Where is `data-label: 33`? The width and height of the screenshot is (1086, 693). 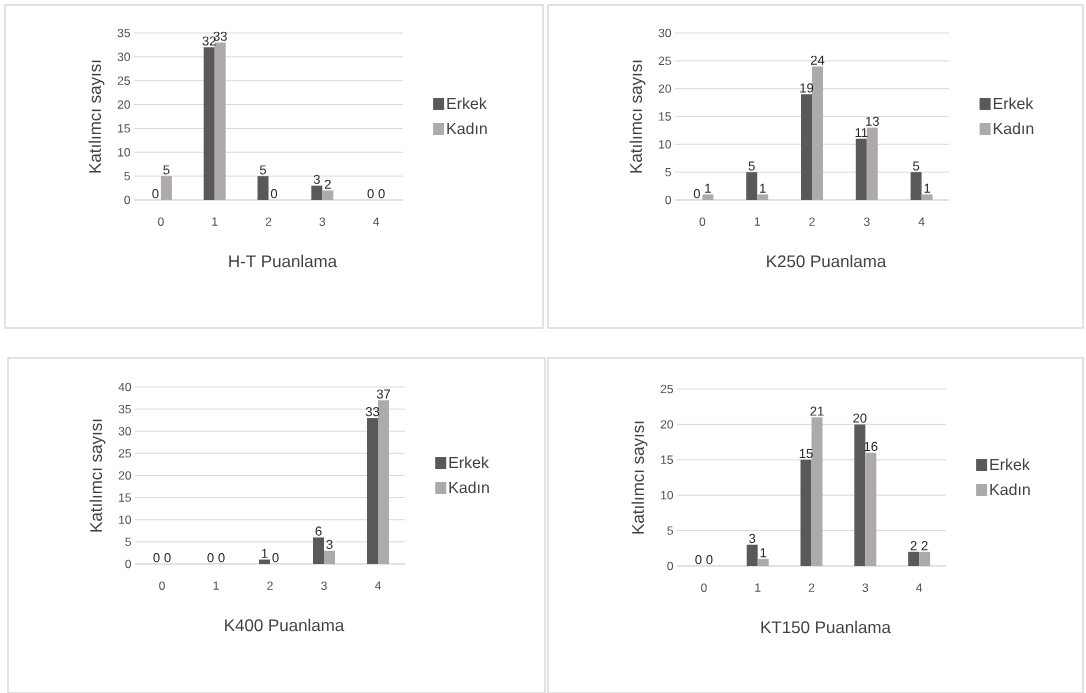
data-label: 33 is located at coordinates (372, 412).